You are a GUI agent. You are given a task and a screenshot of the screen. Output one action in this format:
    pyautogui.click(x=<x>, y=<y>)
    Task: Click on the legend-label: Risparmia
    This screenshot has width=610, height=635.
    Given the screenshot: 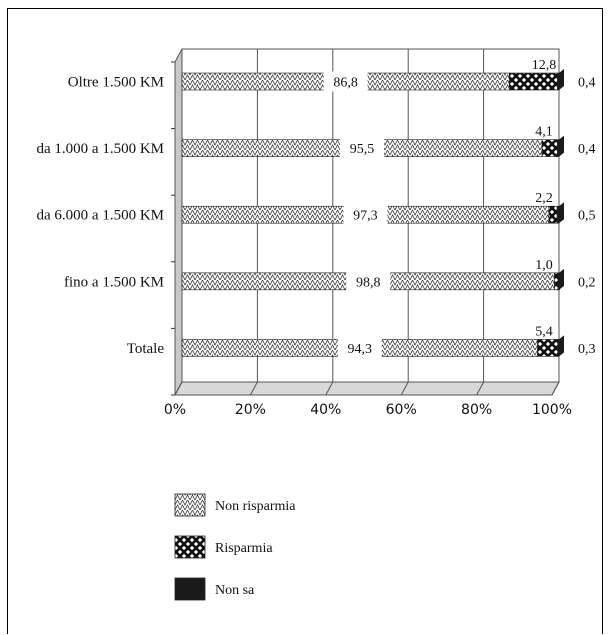 What is the action you would take?
    pyautogui.click(x=244, y=548)
    